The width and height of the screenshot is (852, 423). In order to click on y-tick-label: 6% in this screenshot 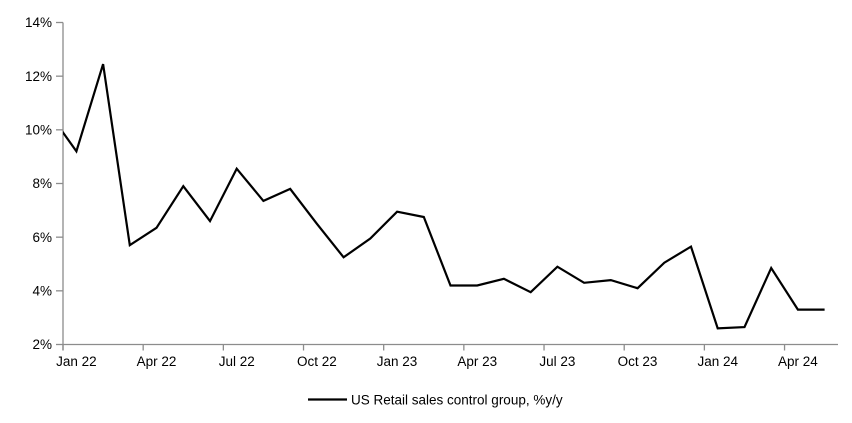, I will do `click(42, 237)`.